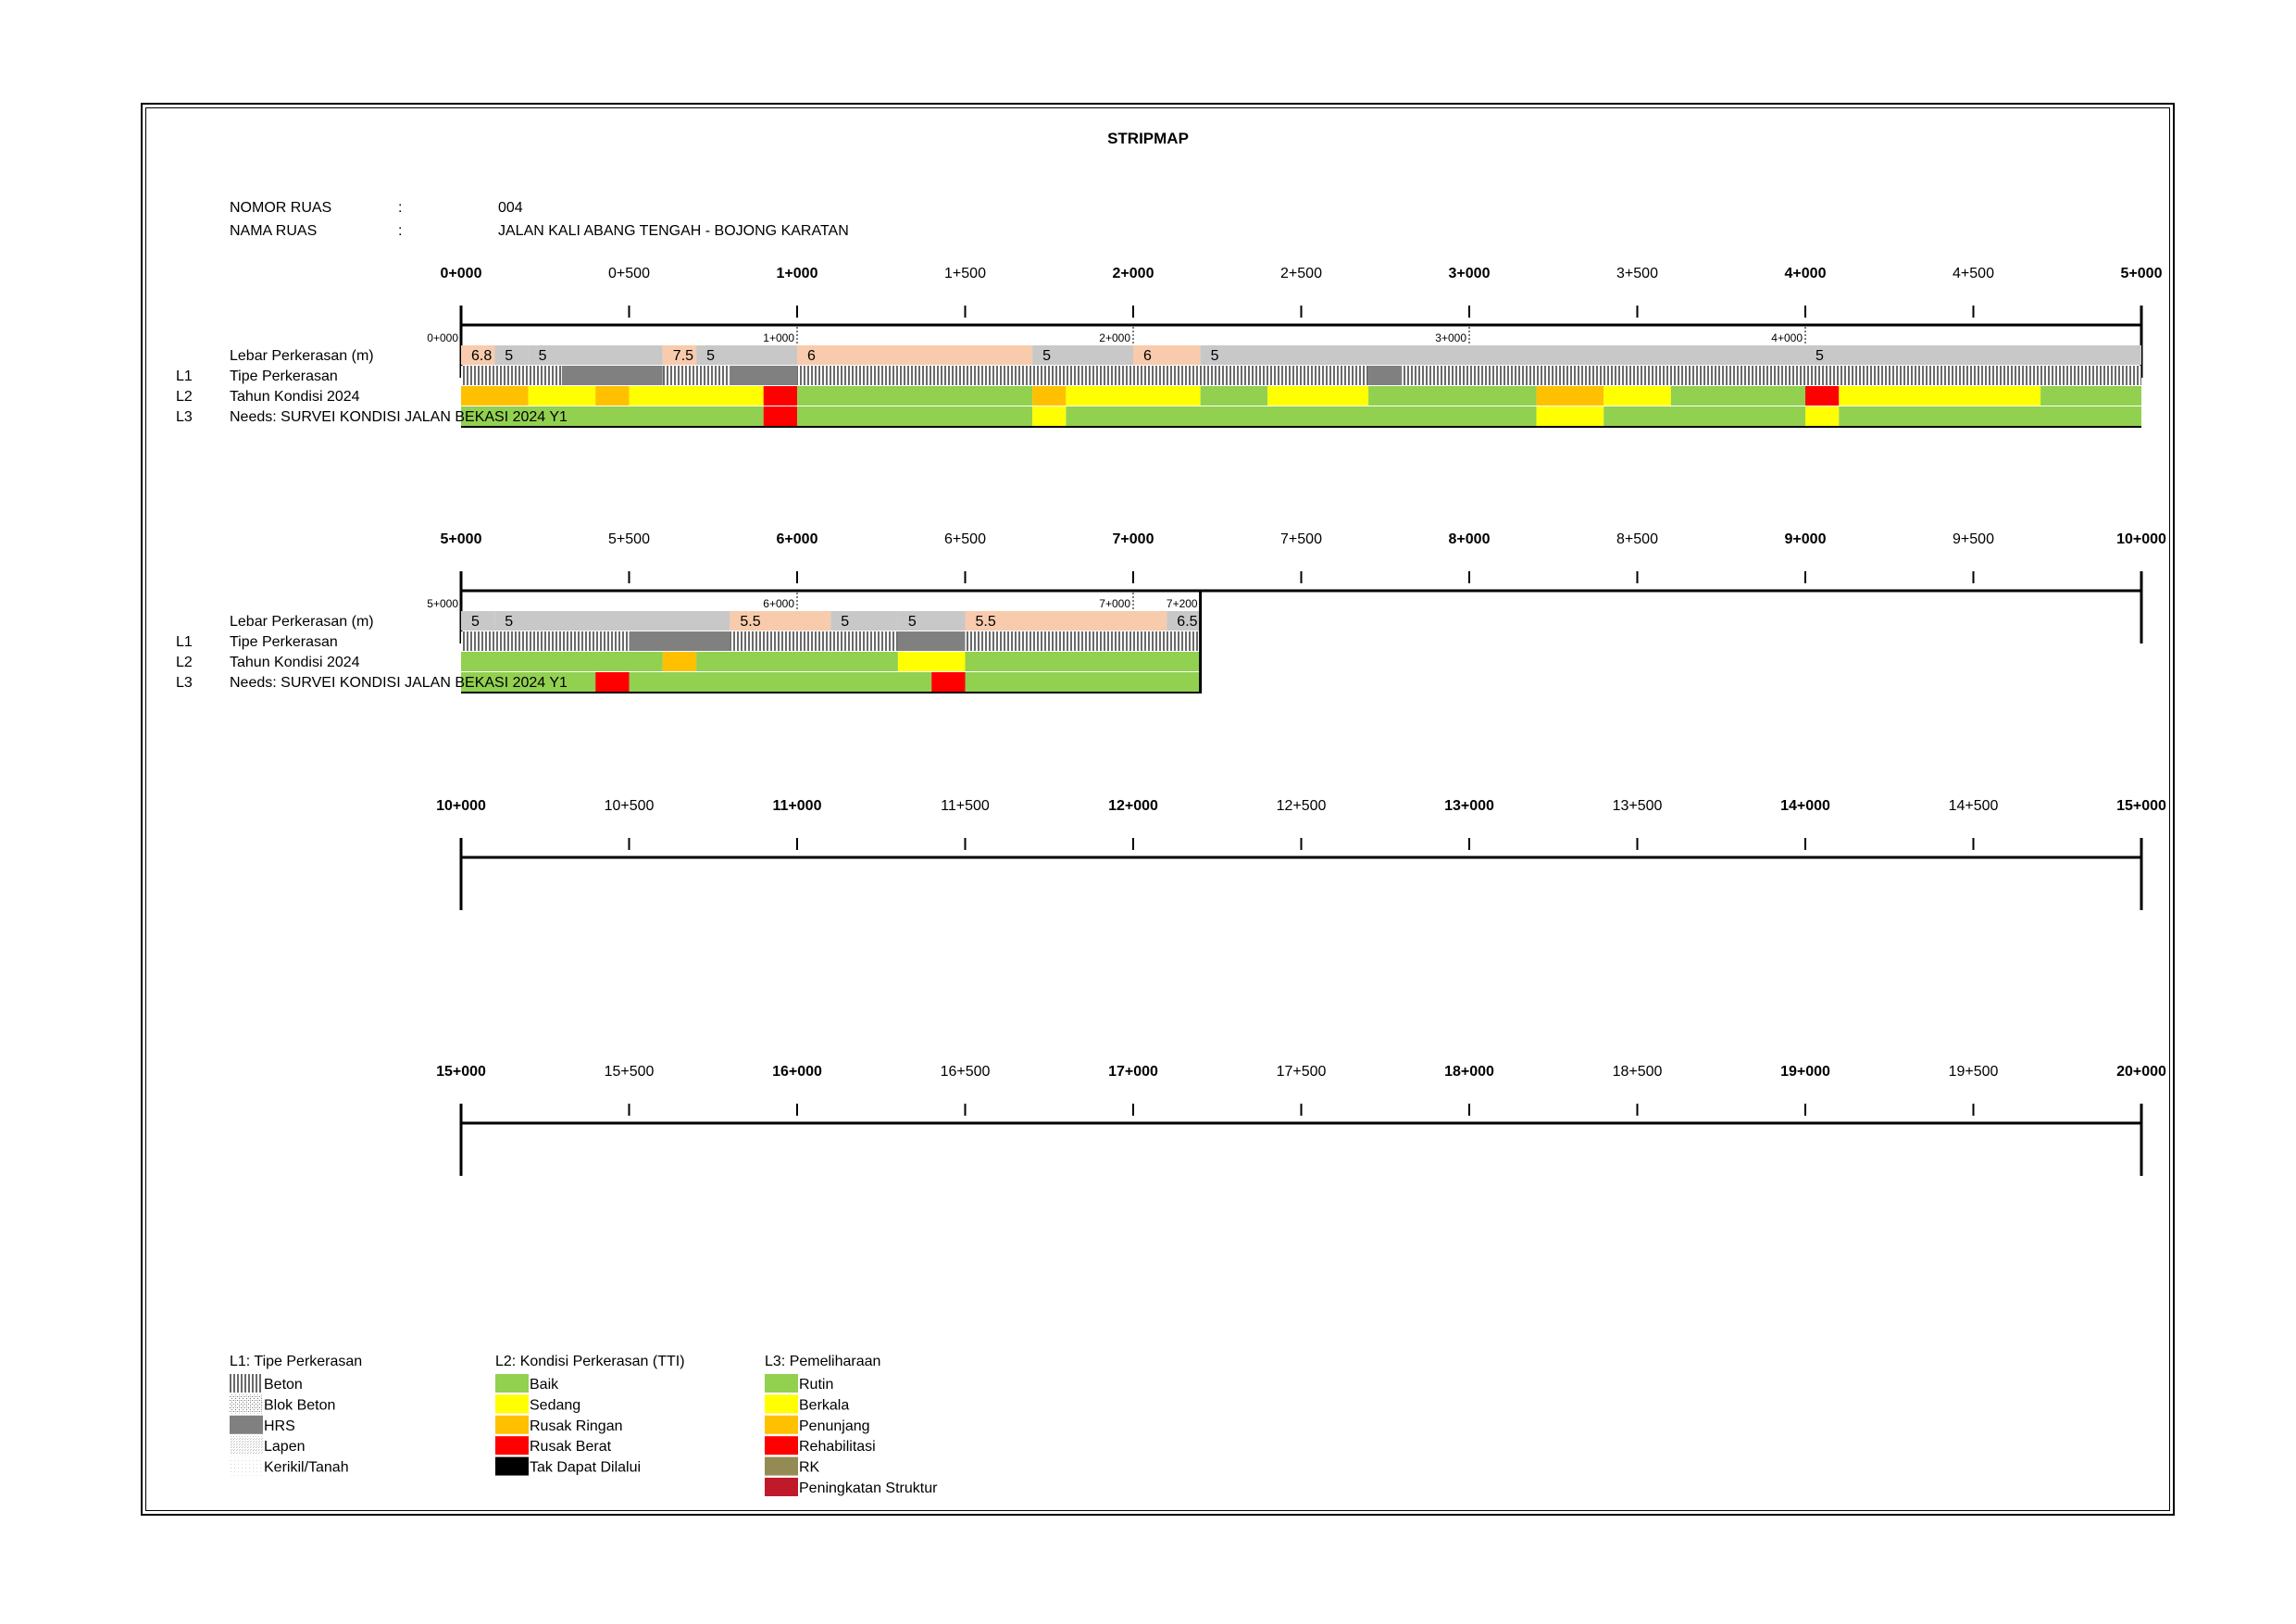  I want to click on km-marker-label: 7+000, so click(1114, 603).